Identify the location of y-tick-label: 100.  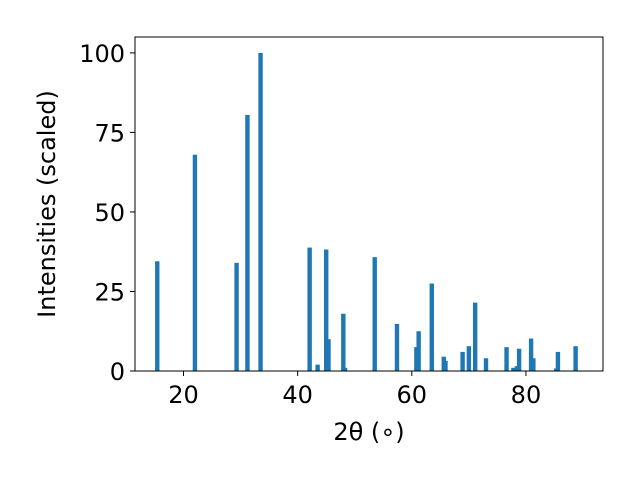
(102, 54).